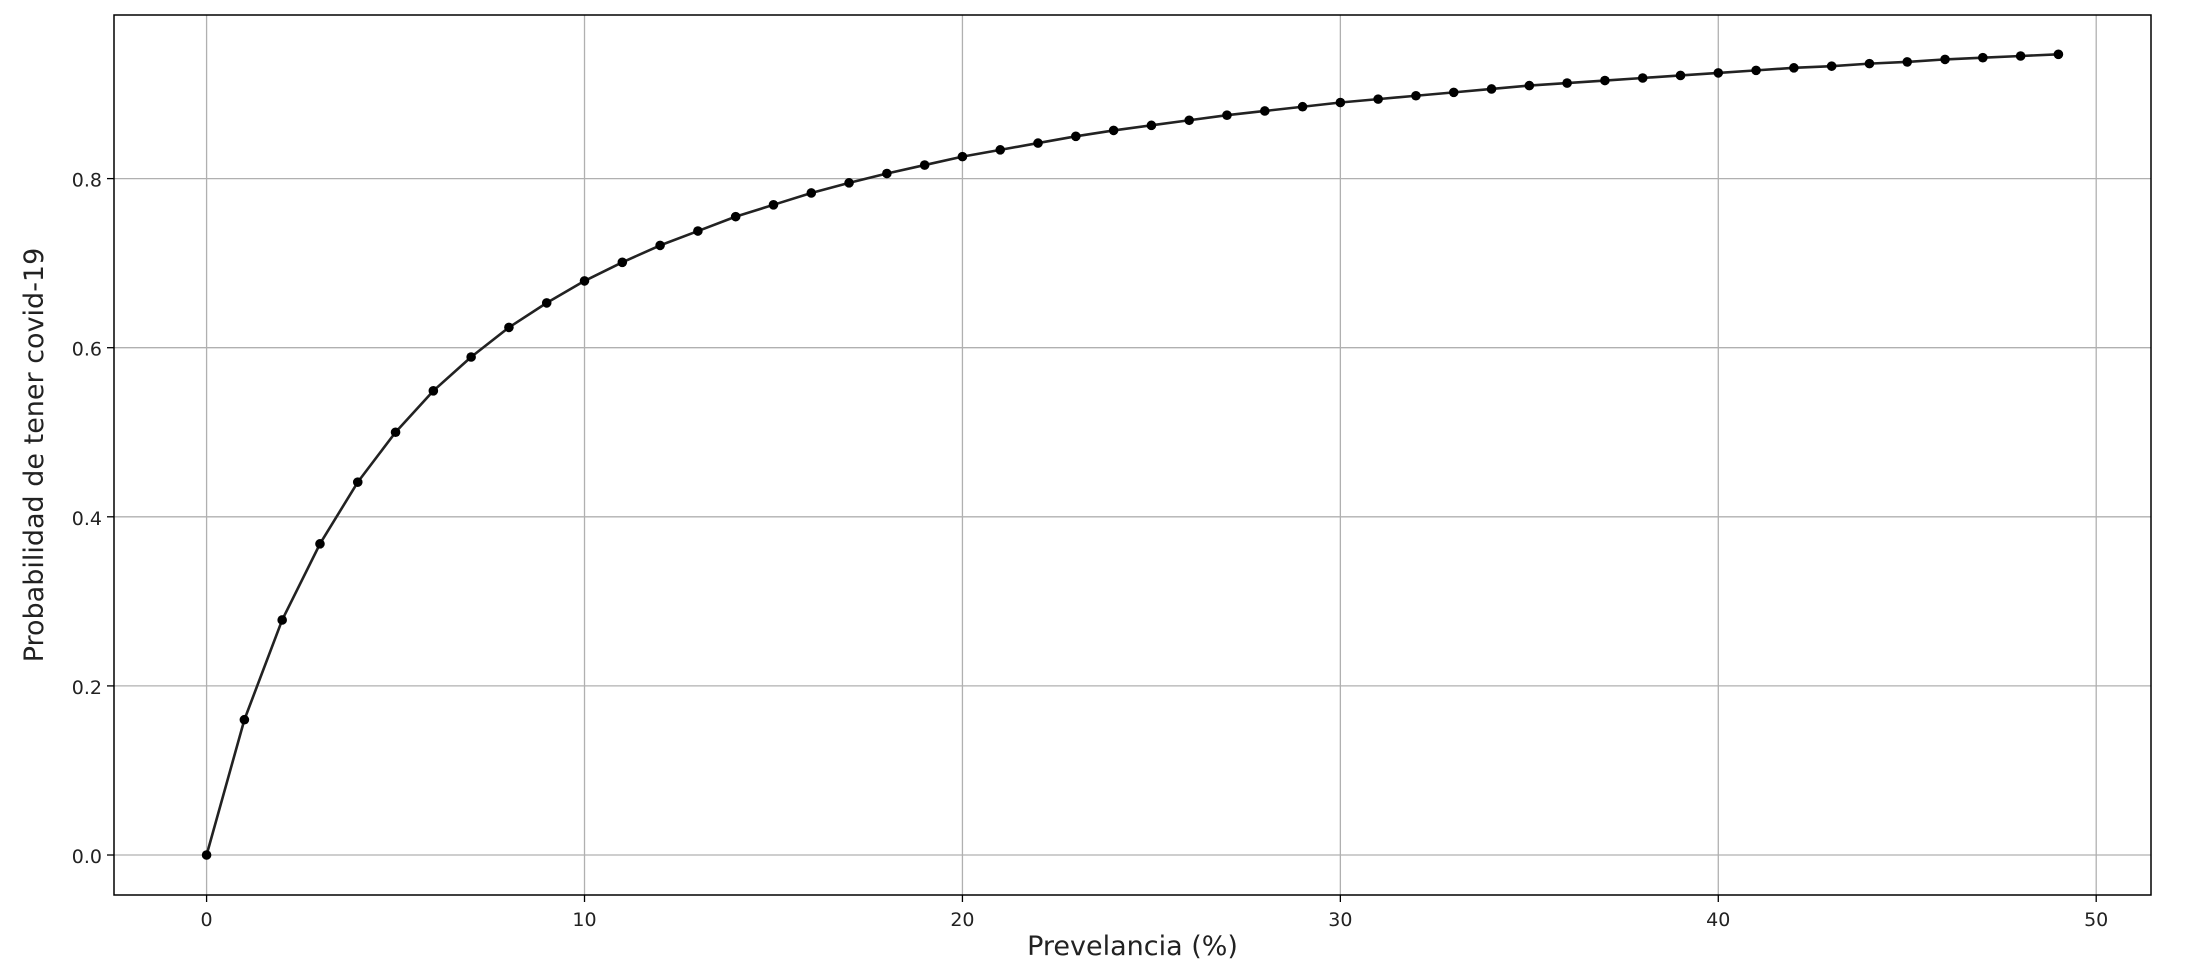 The height and width of the screenshot is (966, 2186). I want to click on x-tick-label: 30, so click(1340, 920).